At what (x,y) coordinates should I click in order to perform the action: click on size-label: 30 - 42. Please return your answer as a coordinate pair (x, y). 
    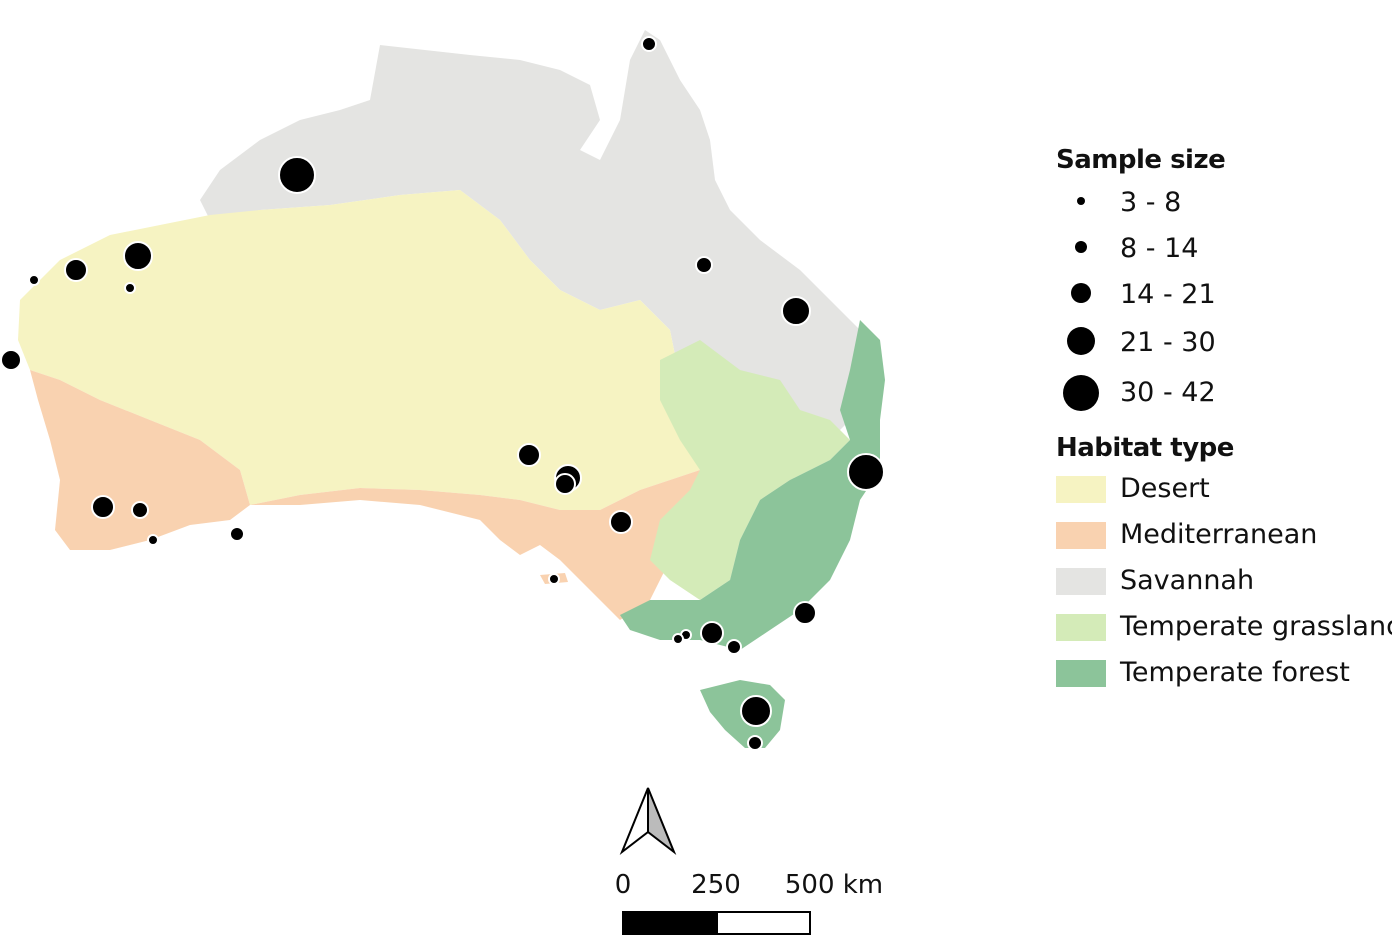
    Looking at the image, I should click on (1168, 392).